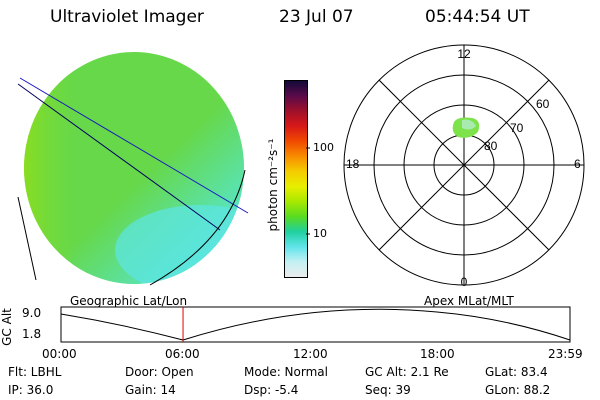  What do you see at coordinates (197, 227) in the screenshot?
I see `limb-arc-line` at bounding box center [197, 227].